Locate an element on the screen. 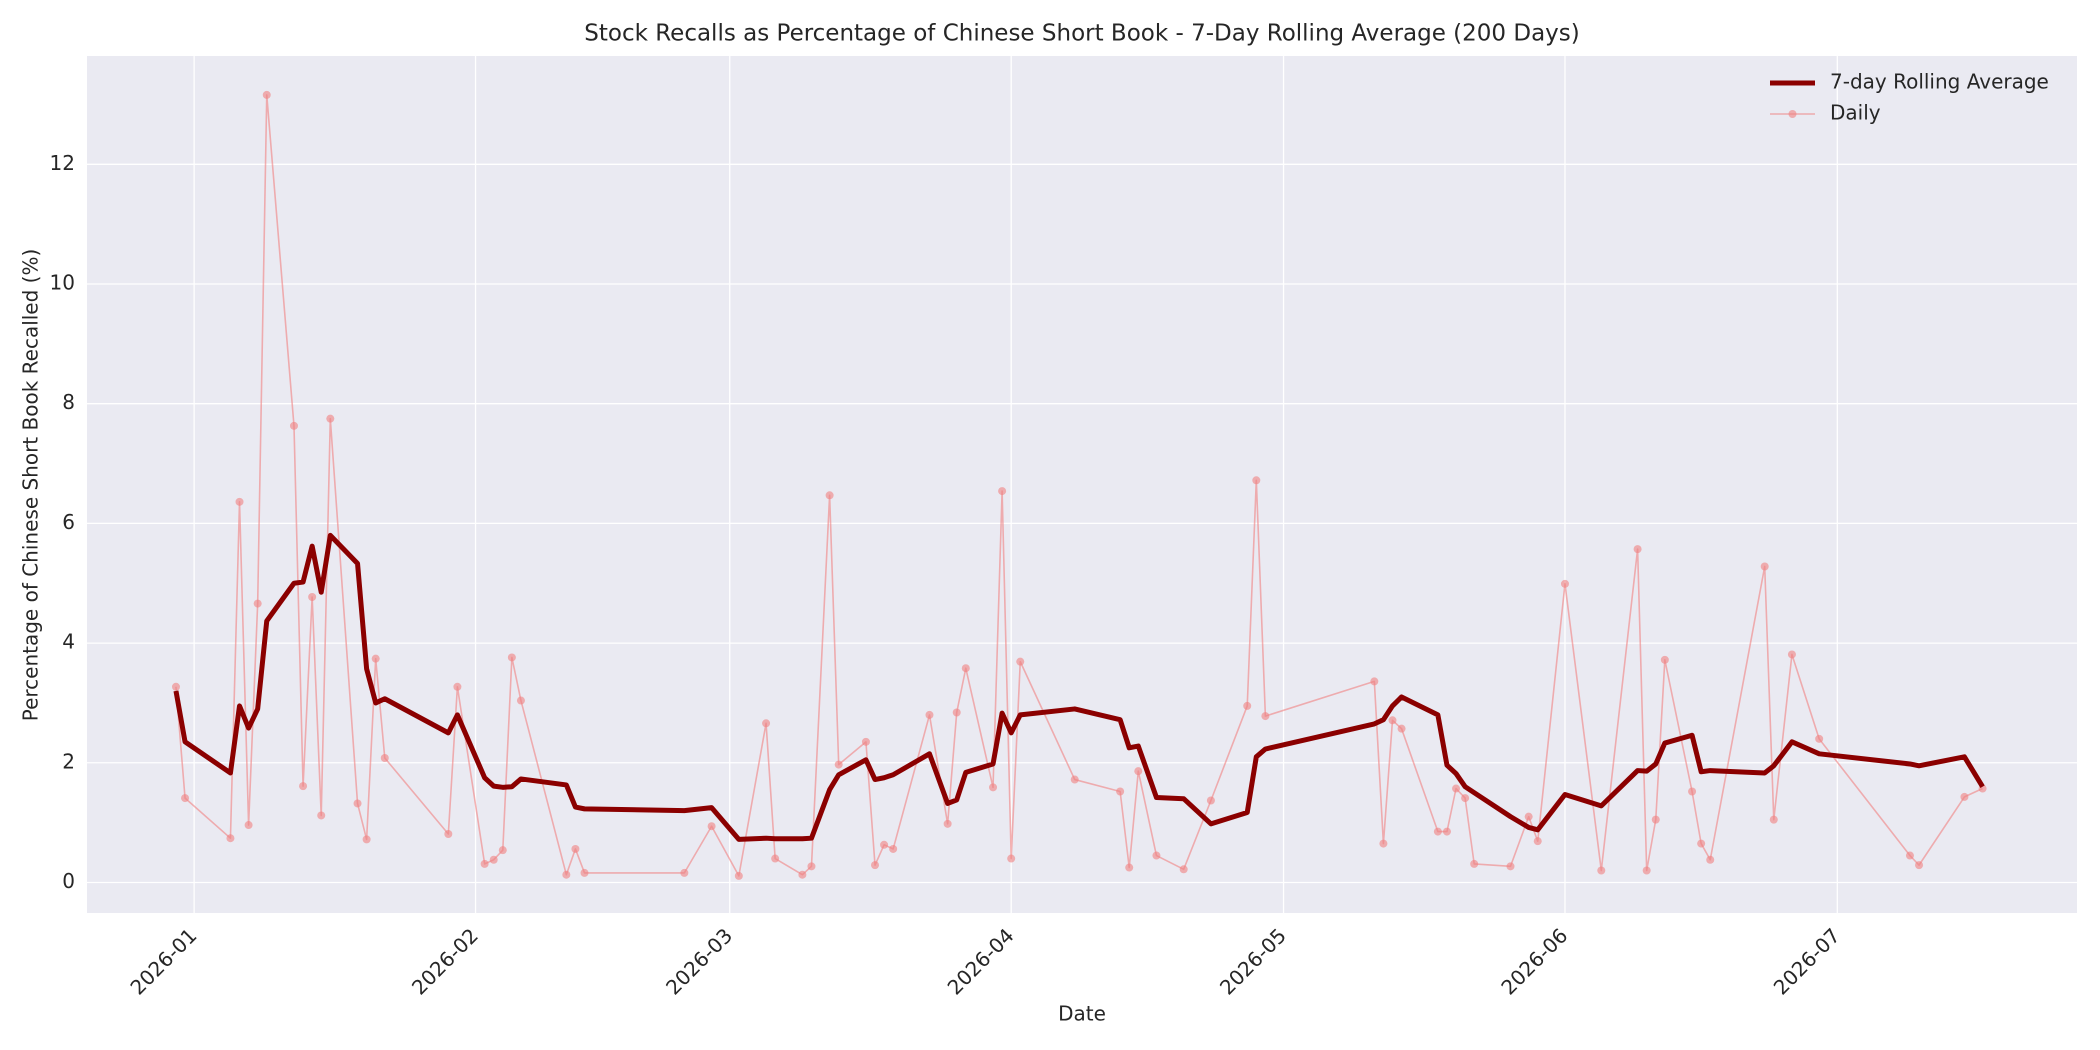  legend-label: 7-day Rolling Average is located at coordinates (1939, 82).